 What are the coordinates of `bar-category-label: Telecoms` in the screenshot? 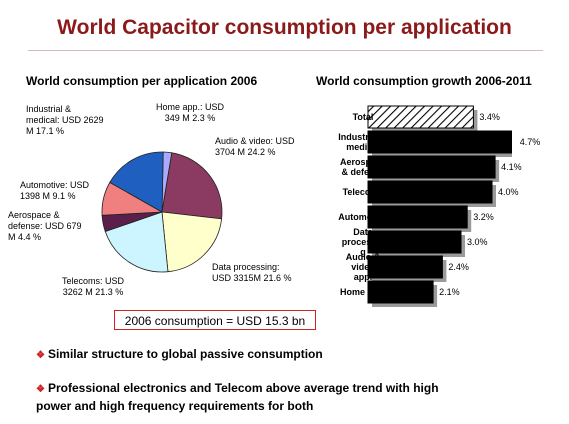 It's located at (363, 192).